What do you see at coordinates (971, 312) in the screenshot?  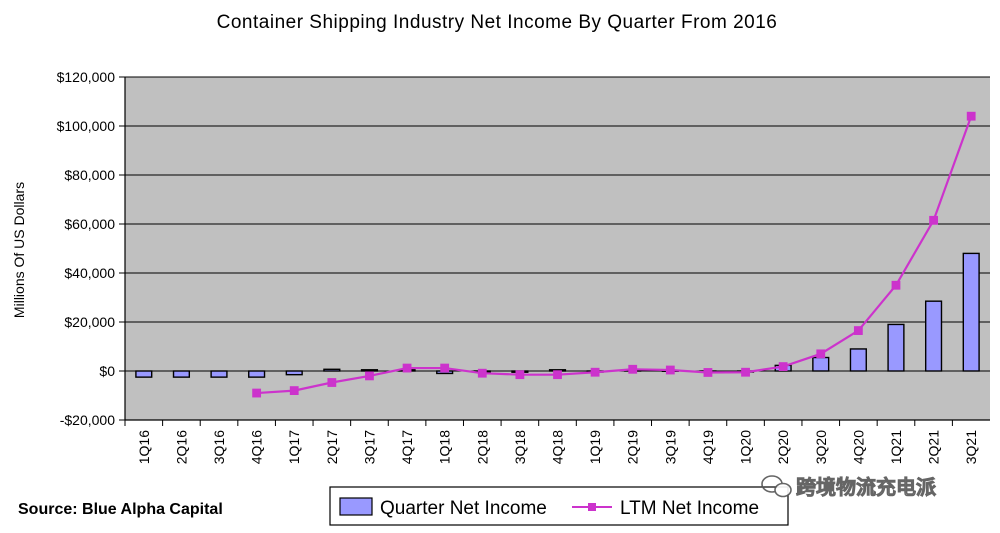 I see `bar-3Q21` at bounding box center [971, 312].